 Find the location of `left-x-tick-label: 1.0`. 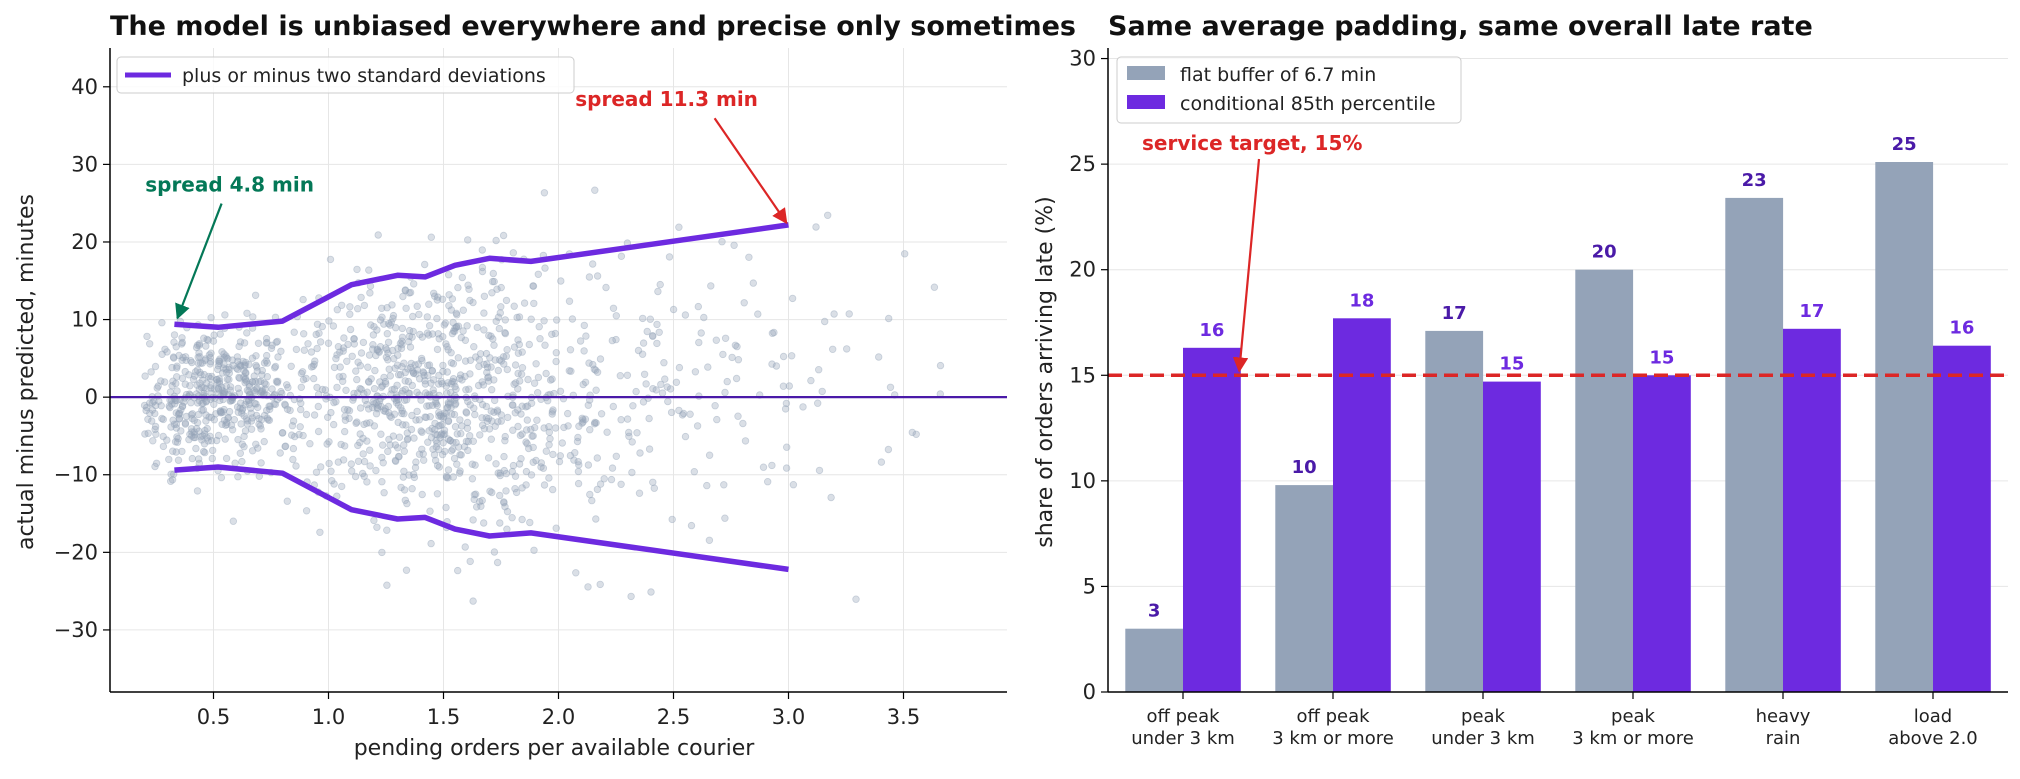

left-x-tick-label: 1.0 is located at coordinates (328, 717).